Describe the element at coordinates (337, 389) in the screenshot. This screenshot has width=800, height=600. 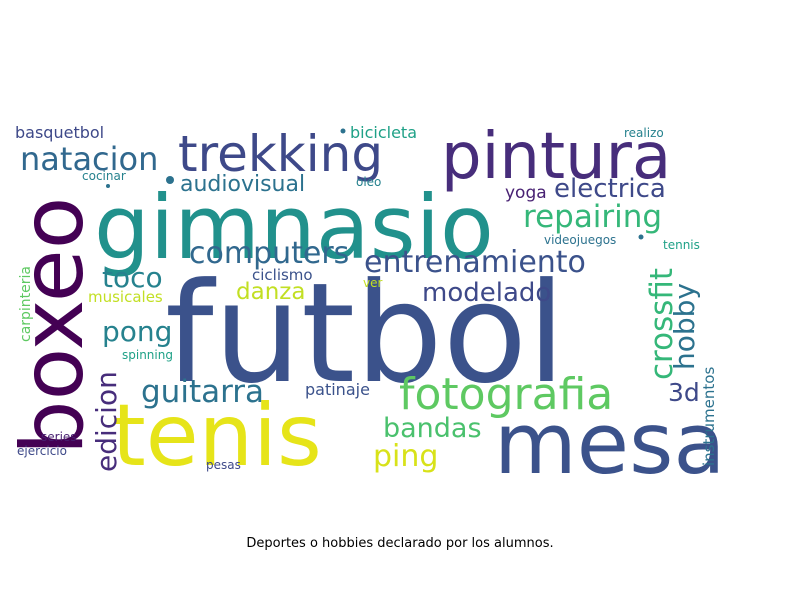
I see `word-patinaje: patinaje` at that location.